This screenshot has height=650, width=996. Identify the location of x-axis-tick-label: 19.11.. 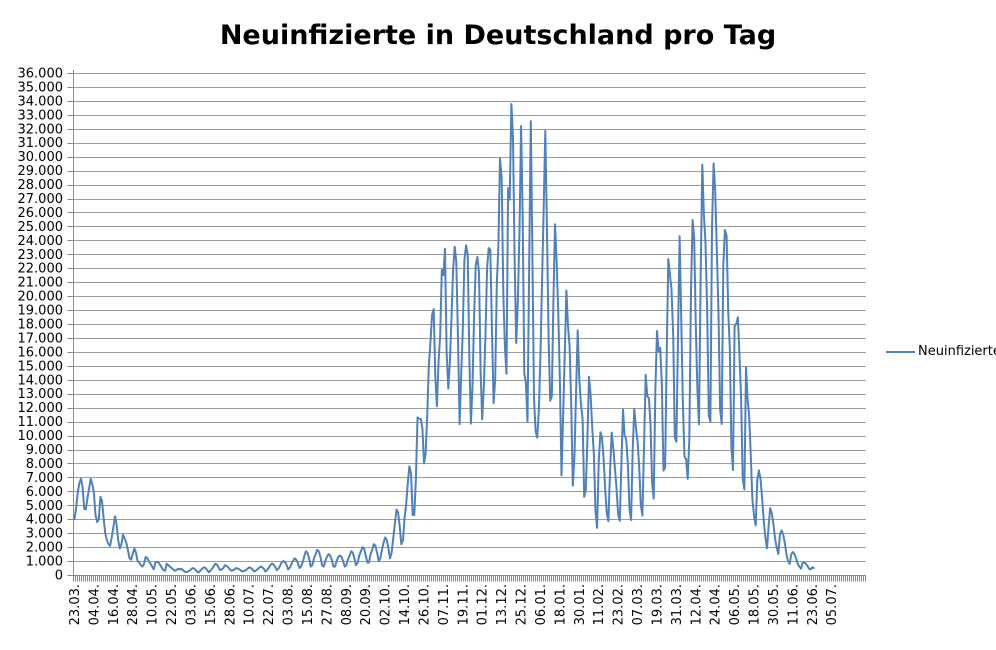
(463, 604).